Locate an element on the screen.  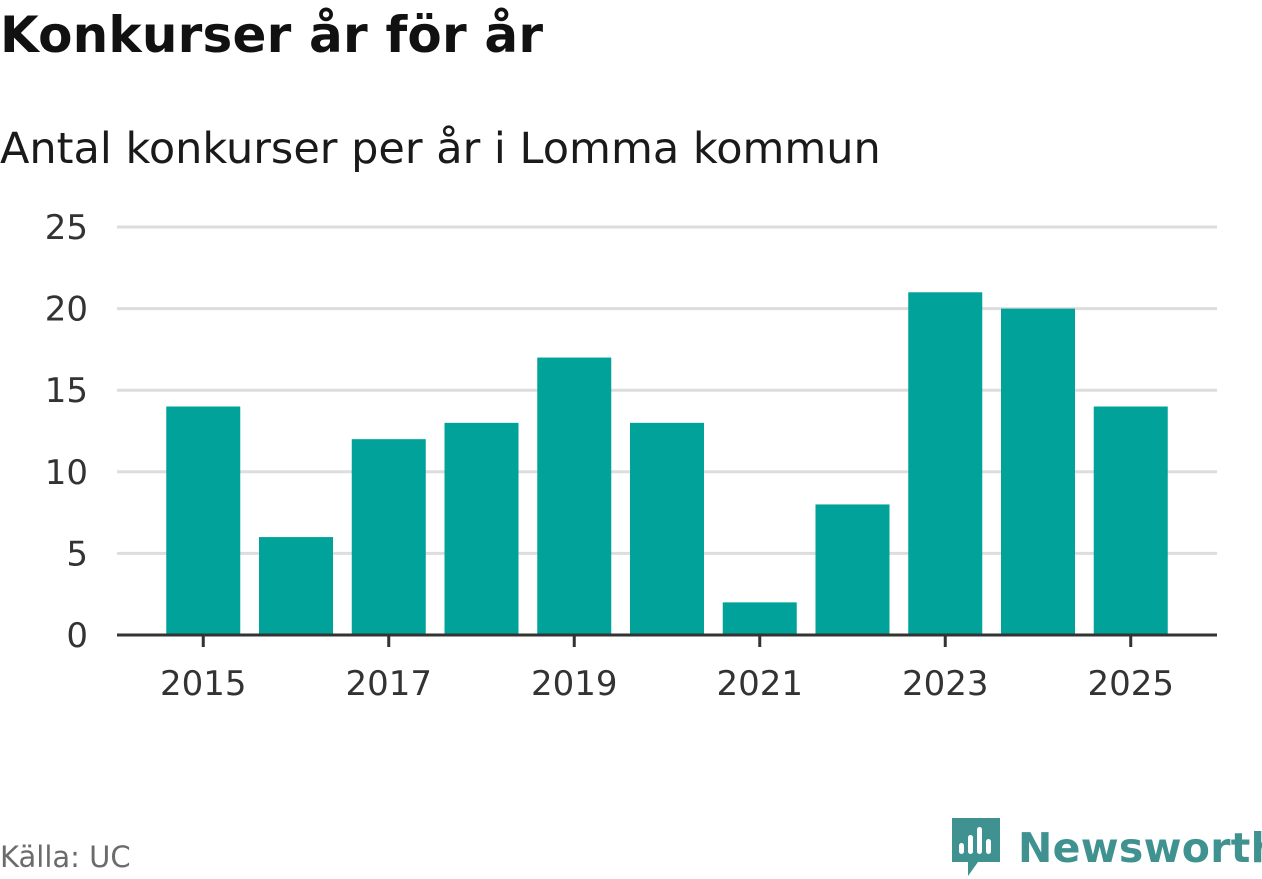
y-tick-label: 25 is located at coordinates (66, 228).